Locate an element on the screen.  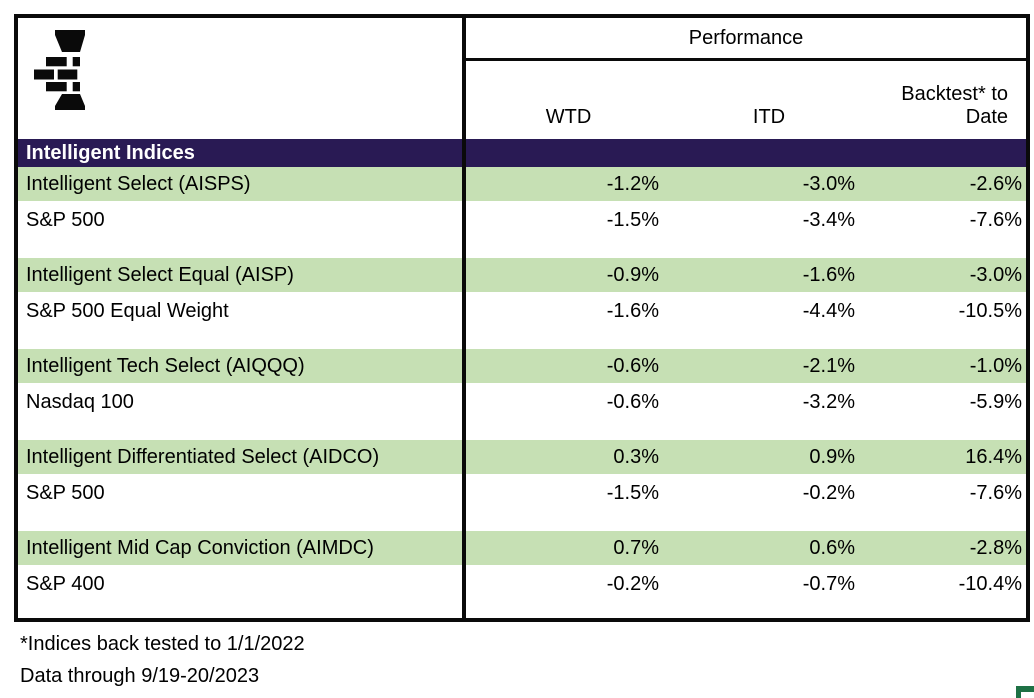
backtest-value: -10.4% is located at coordinates (990, 584).